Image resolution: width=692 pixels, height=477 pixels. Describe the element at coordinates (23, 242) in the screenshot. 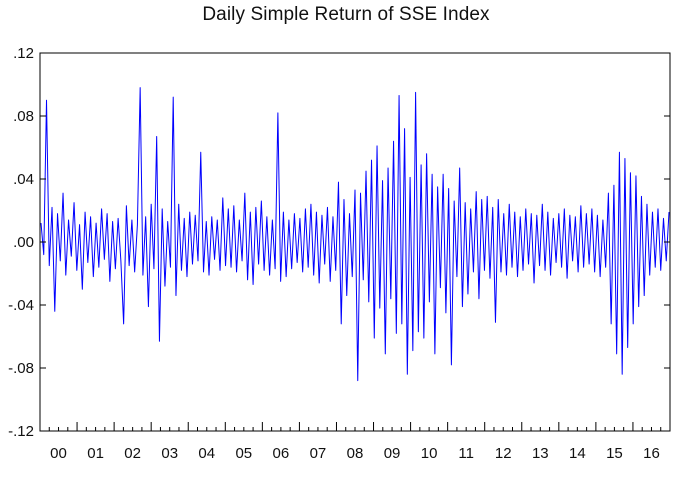

I see `y-tick-label: .00` at that location.